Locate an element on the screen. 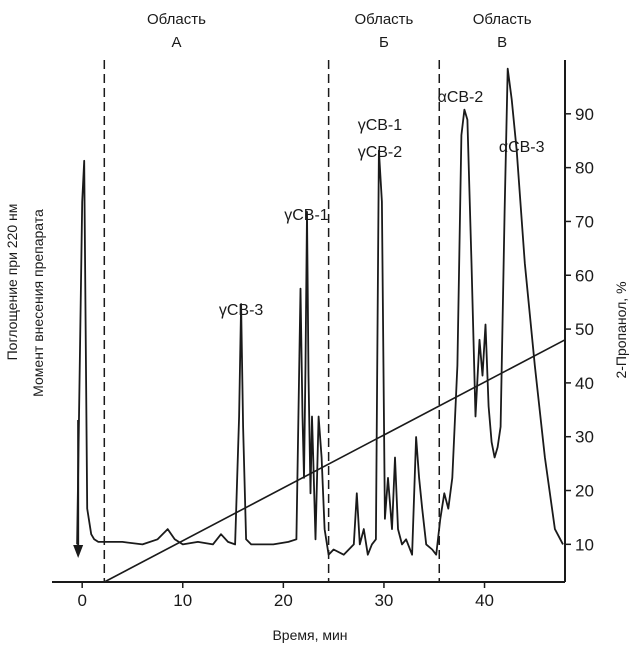  y-right-tick-label: 20 is located at coordinates (584, 491).